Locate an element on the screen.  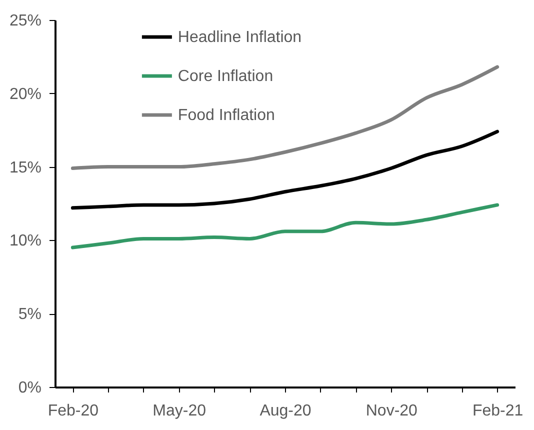
legend-label: Headline Inflation is located at coordinates (240, 37).